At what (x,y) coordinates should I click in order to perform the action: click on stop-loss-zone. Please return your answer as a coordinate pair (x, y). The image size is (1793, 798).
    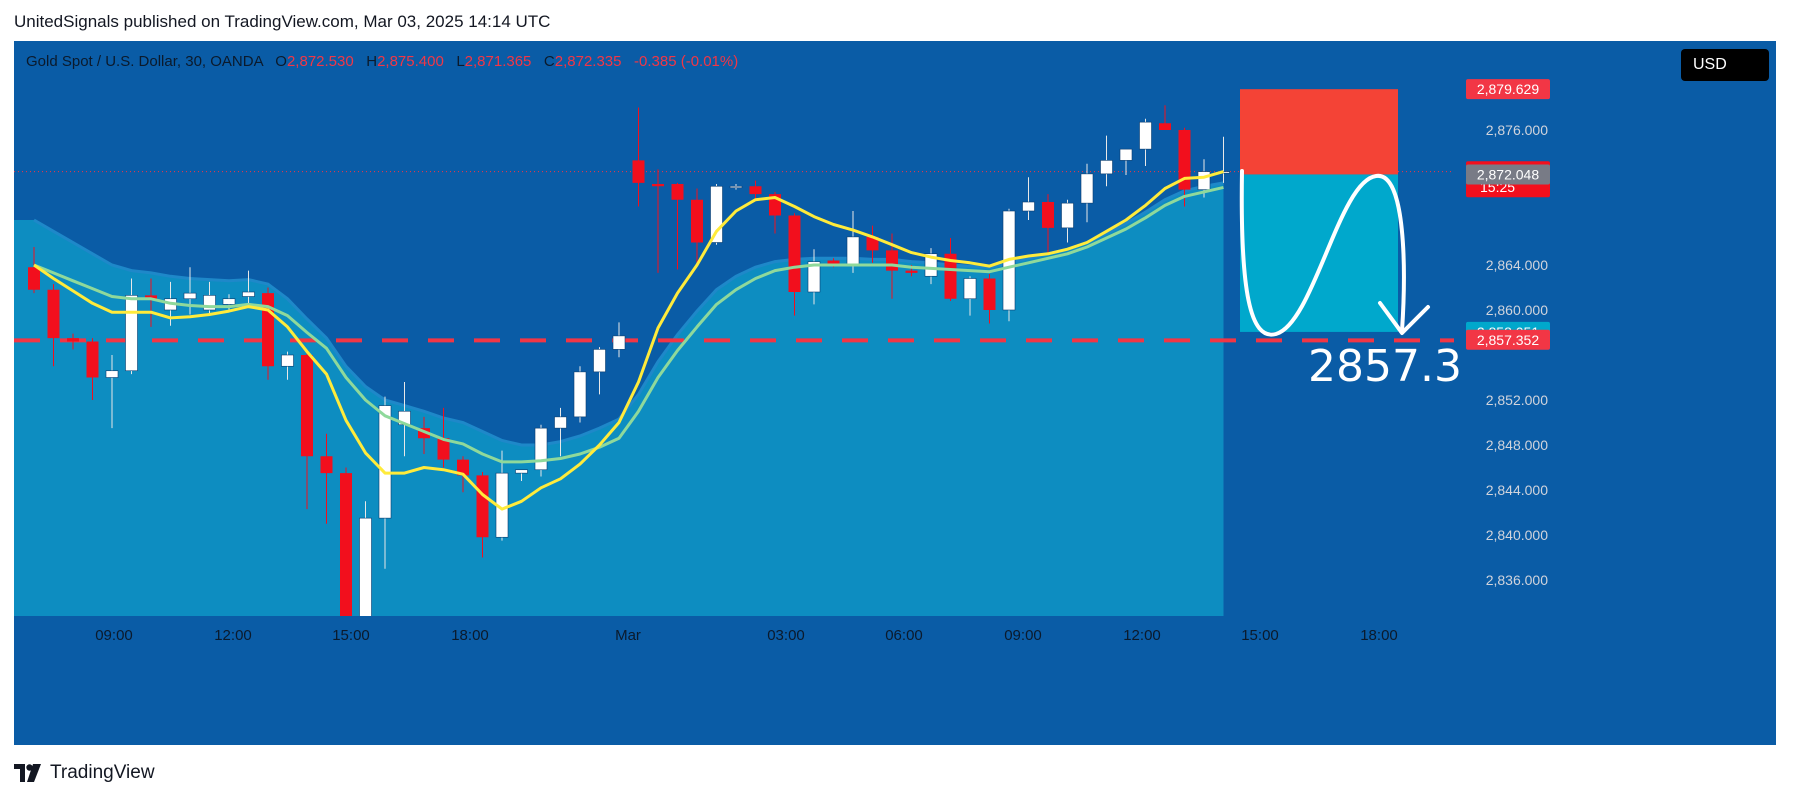
    Looking at the image, I should click on (1319, 132).